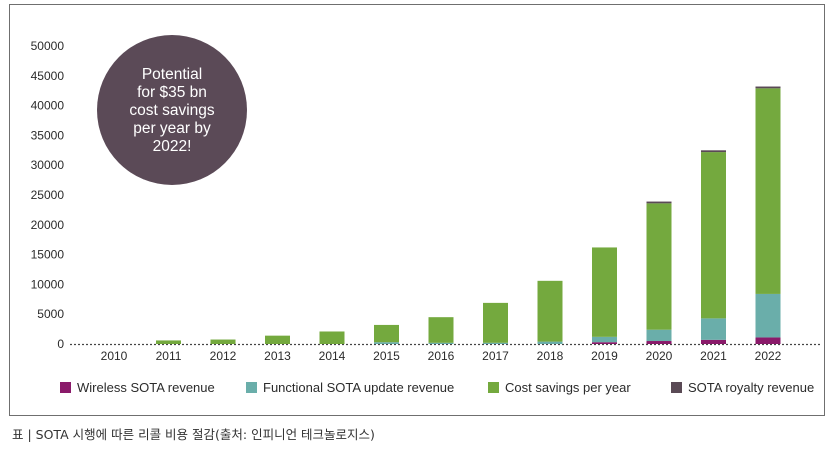 Image resolution: width=834 pixels, height=450 pixels. I want to click on legend-item: Wireless SOTA revenue, so click(137, 387).